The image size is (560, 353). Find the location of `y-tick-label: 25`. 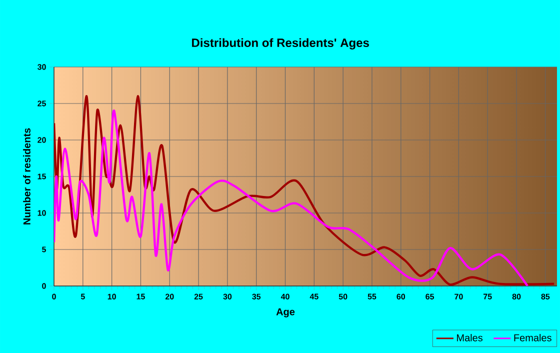

y-tick-label: 25 is located at coordinates (42, 103).